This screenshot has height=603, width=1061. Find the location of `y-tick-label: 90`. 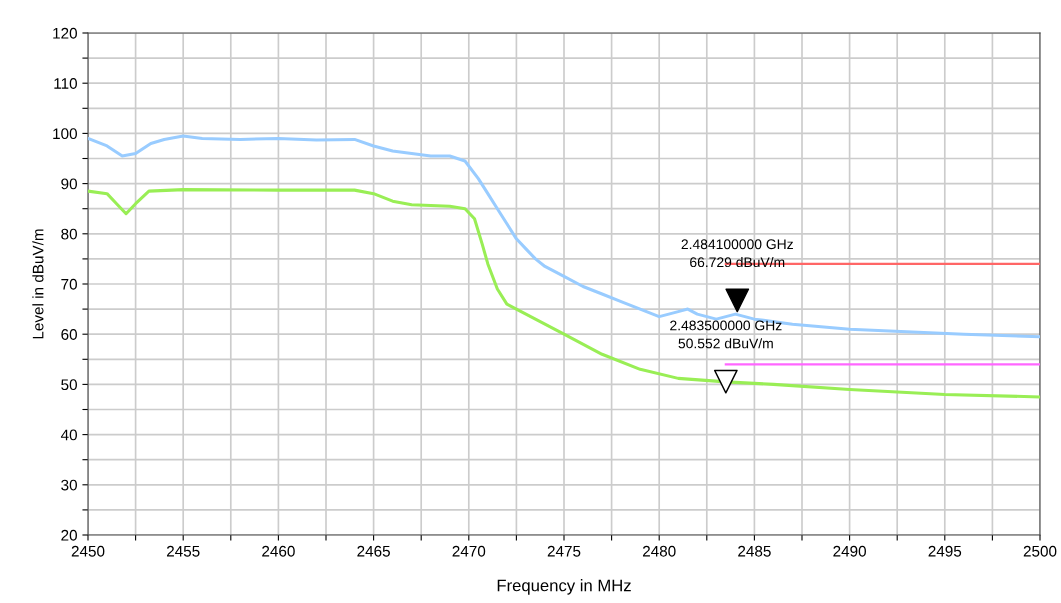

y-tick-label: 90 is located at coordinates (69, 184).